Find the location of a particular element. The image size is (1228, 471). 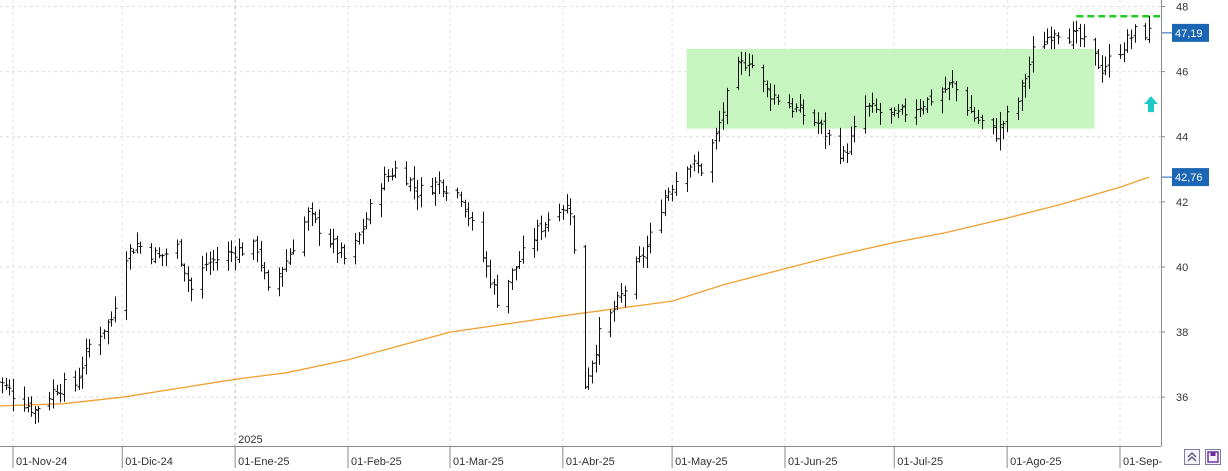

up-arrow-icon is located at coordinates (1151, 104).